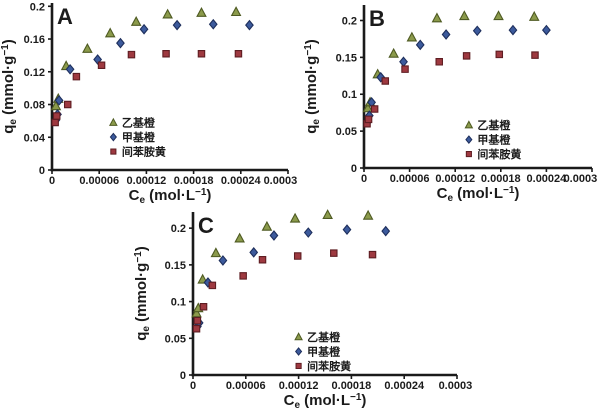  Describe the element at coordinates (34, 73) in the screenshot. I see `y-tick-label: 0.12` at that location.